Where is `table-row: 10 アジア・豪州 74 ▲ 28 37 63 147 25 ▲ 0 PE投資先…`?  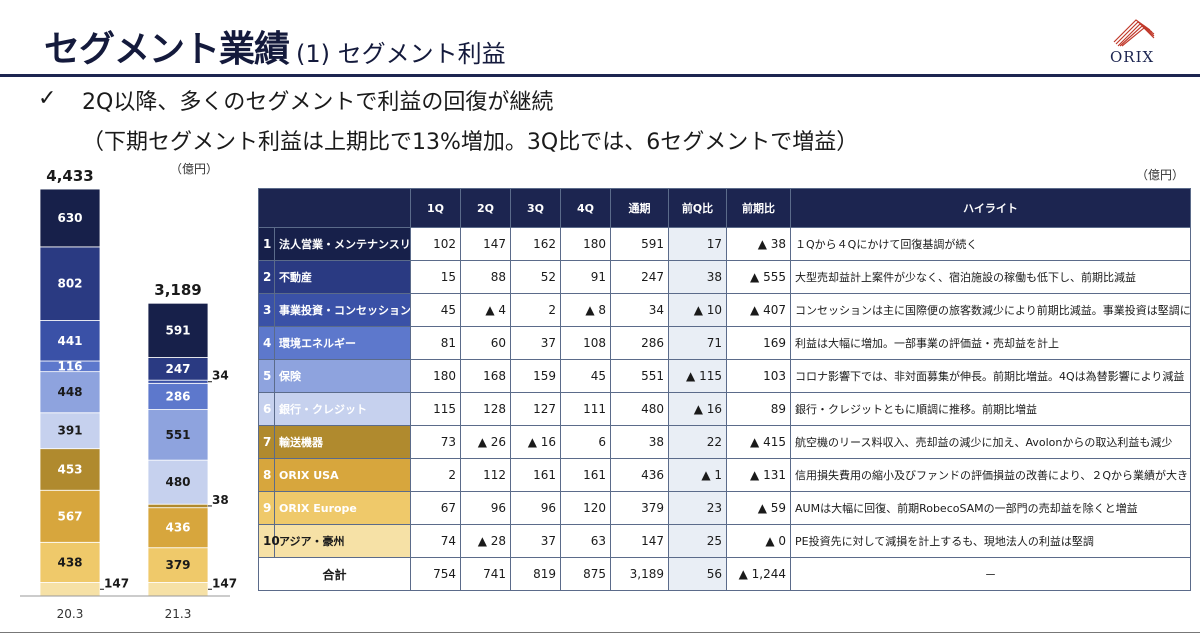
table-row: 10 アジア・豪州 74 ▲ 28 37 63 147 25 ▲ 0 PE投資先… is located at coordinates (724, 541).